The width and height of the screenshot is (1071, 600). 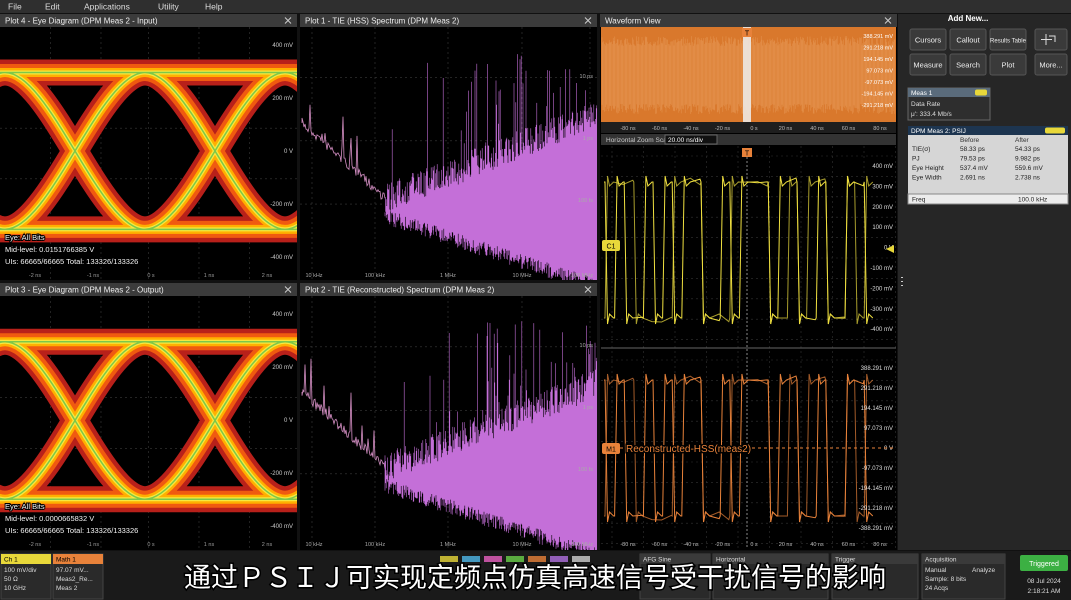 I want to click on dpm-cell: 58.33 ps, so click(x=973, y=149).